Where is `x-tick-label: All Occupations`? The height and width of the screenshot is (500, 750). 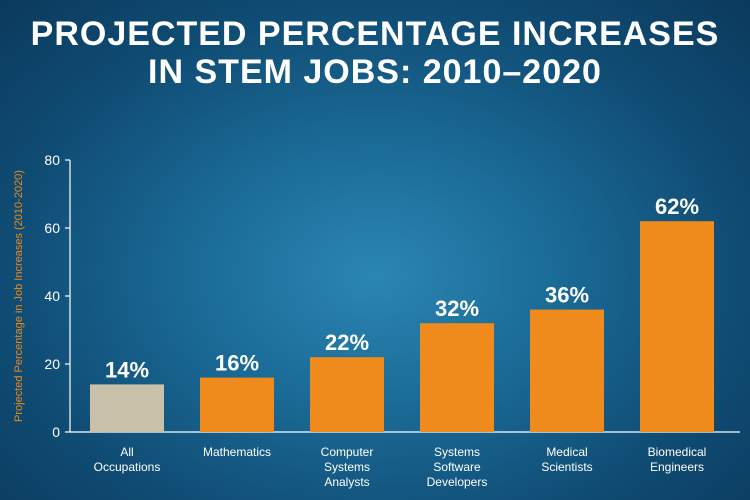
x-tick-label: All Occupations is located at coordinates (127, 459).